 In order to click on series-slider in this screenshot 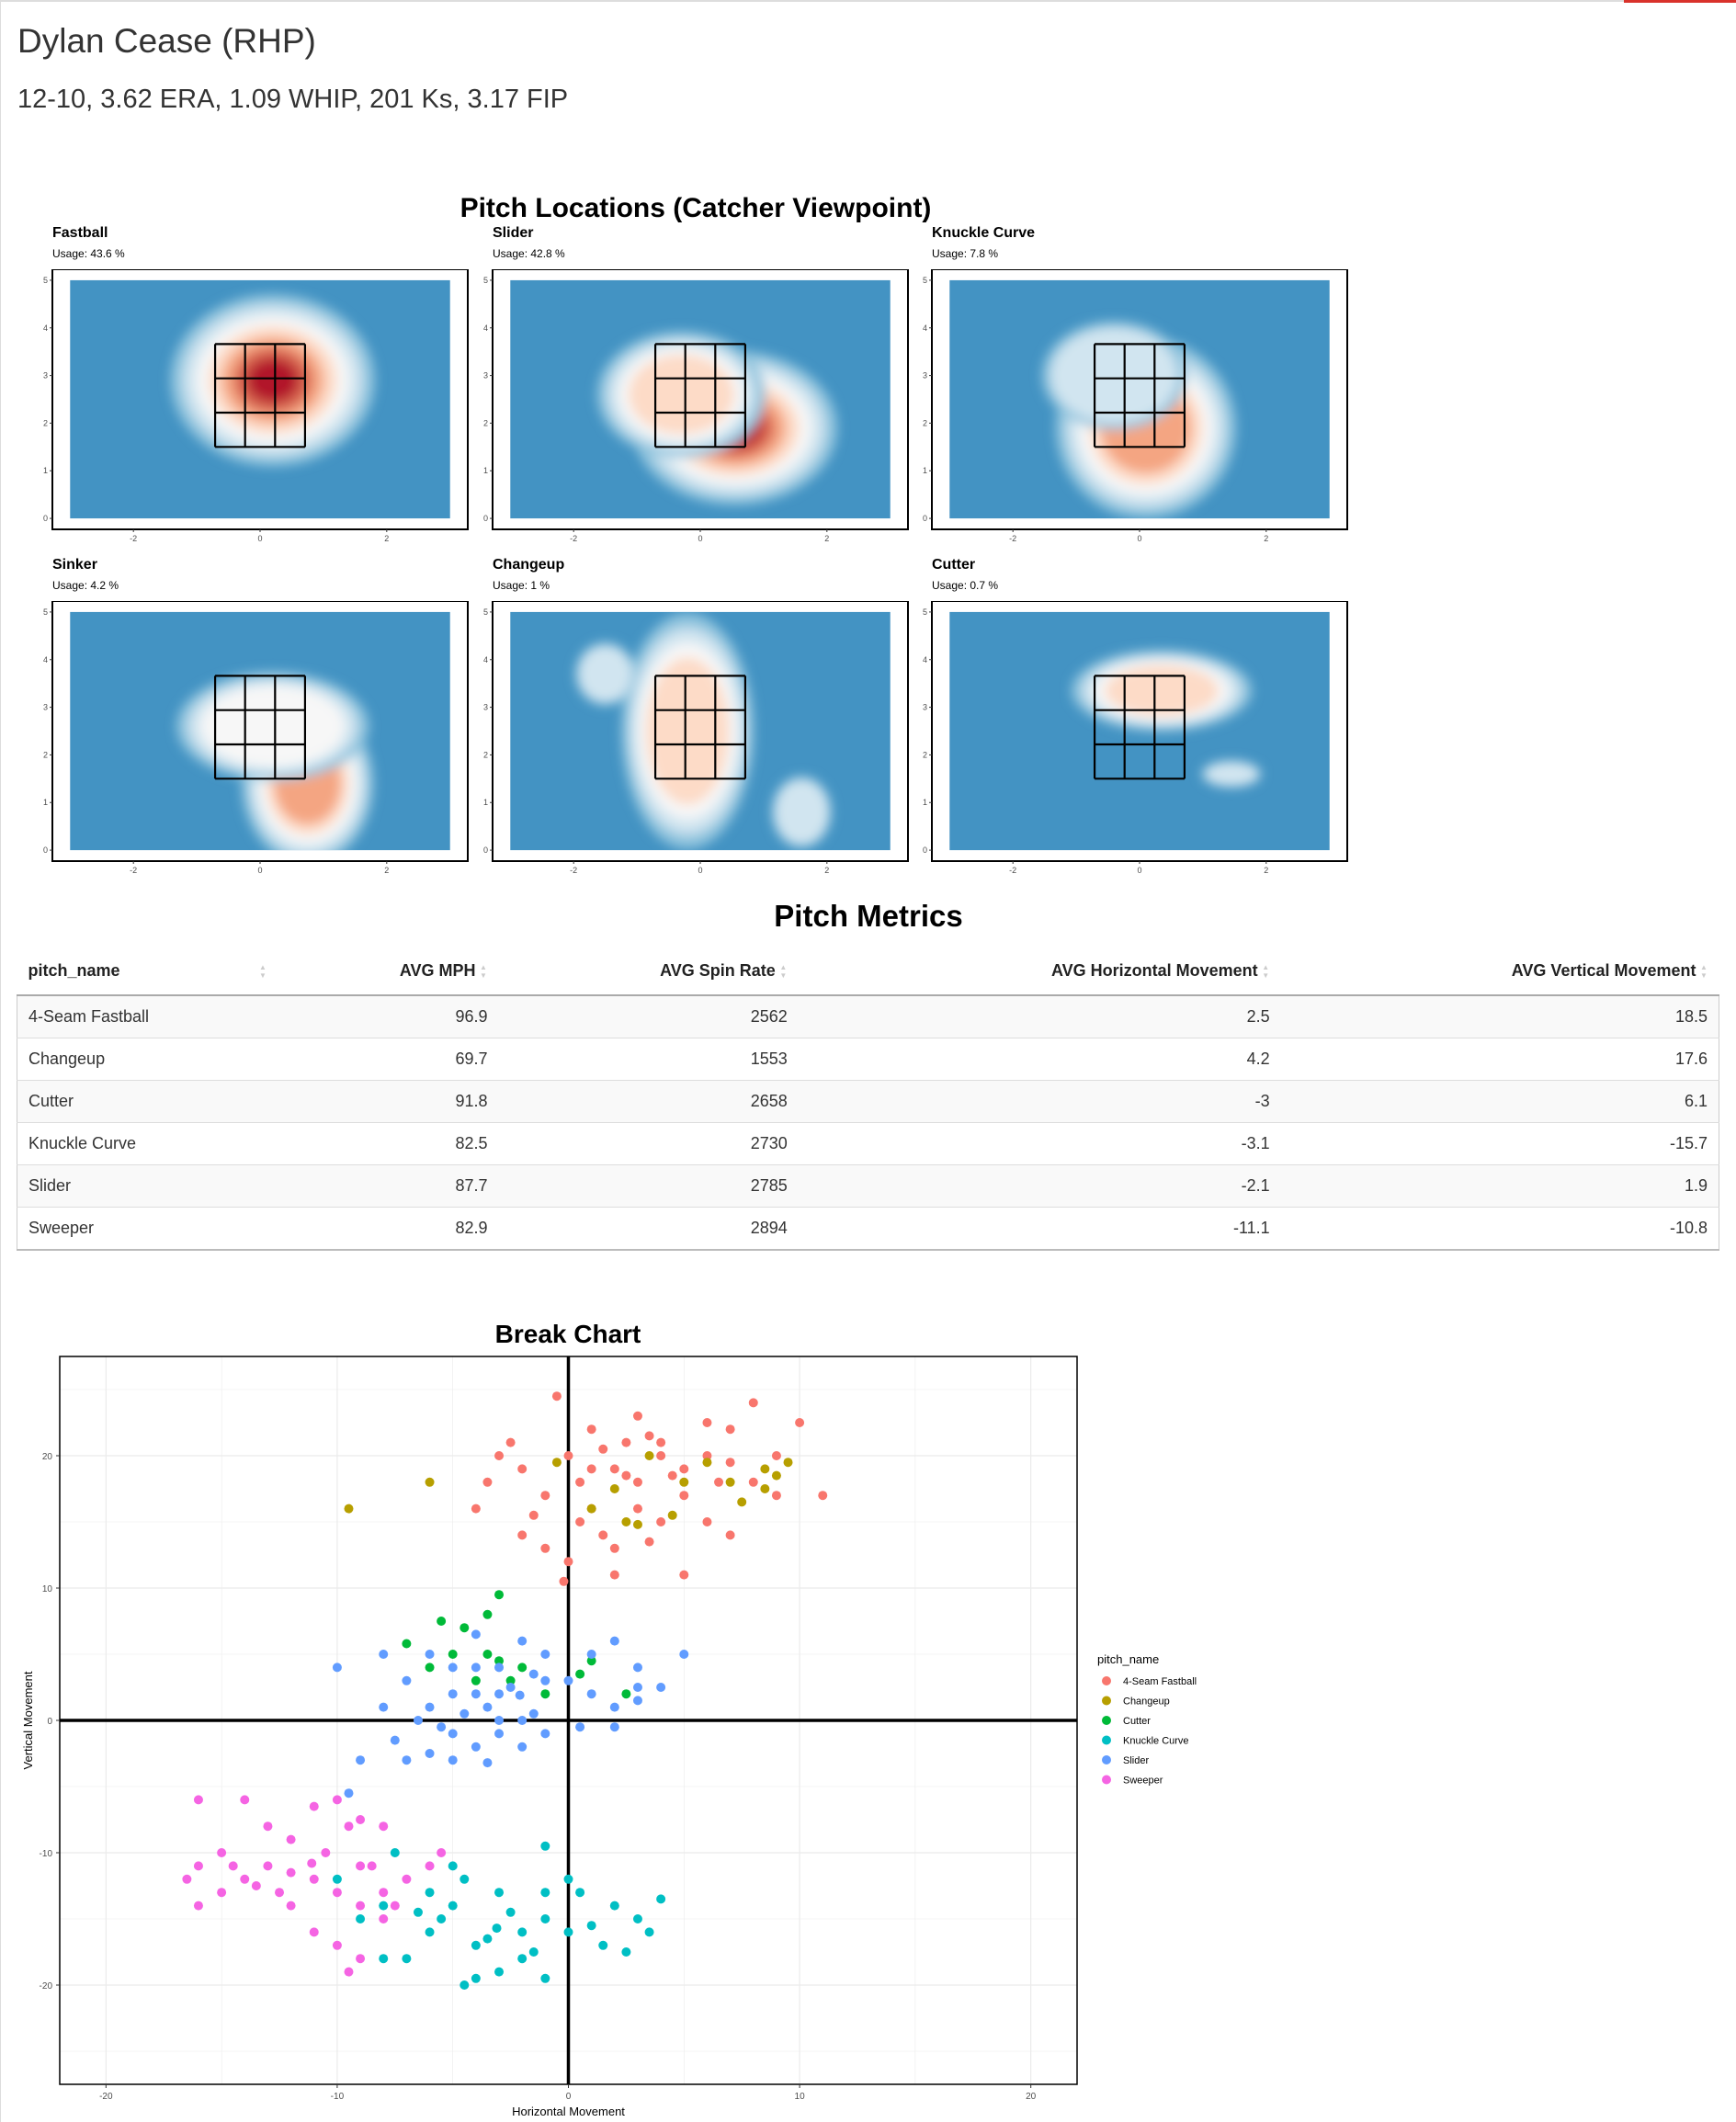, I will do `click(510, 1714)`.